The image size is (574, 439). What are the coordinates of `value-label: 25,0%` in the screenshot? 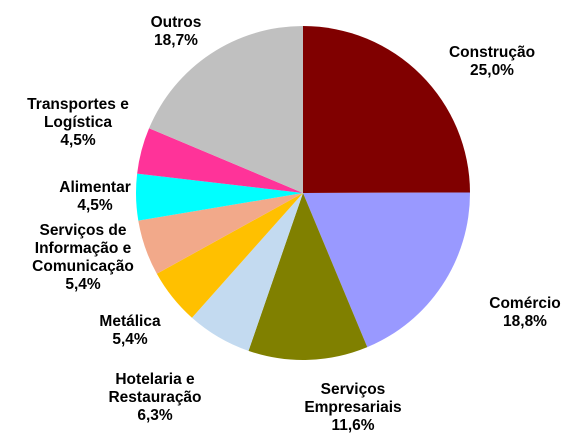 It's located at (492, 70).